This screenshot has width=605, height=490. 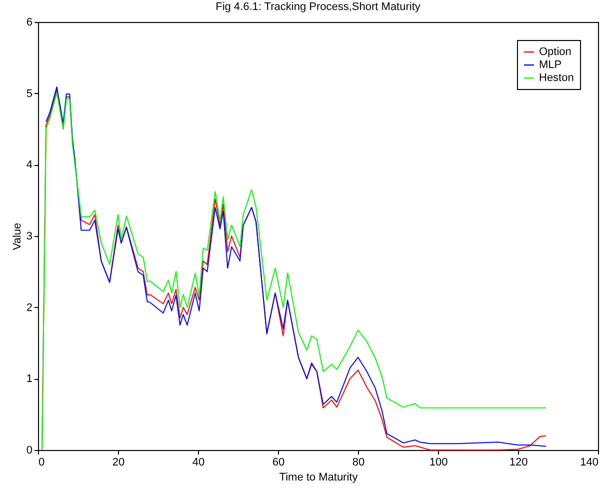 I want to click on x-tick-label: 120, so click(x=518, y=462).